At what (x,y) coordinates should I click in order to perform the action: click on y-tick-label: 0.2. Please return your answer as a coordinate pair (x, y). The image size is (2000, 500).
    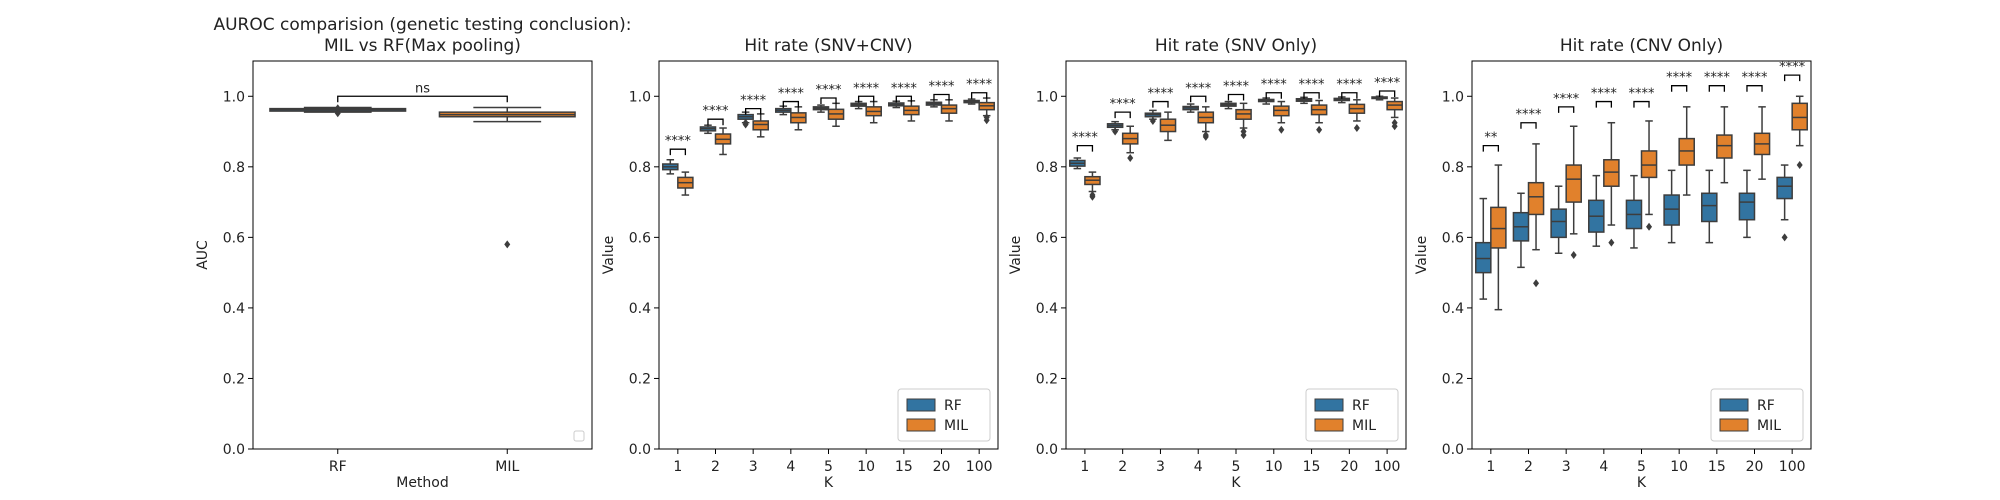
    Looking at the image, I should click on (234, 379).